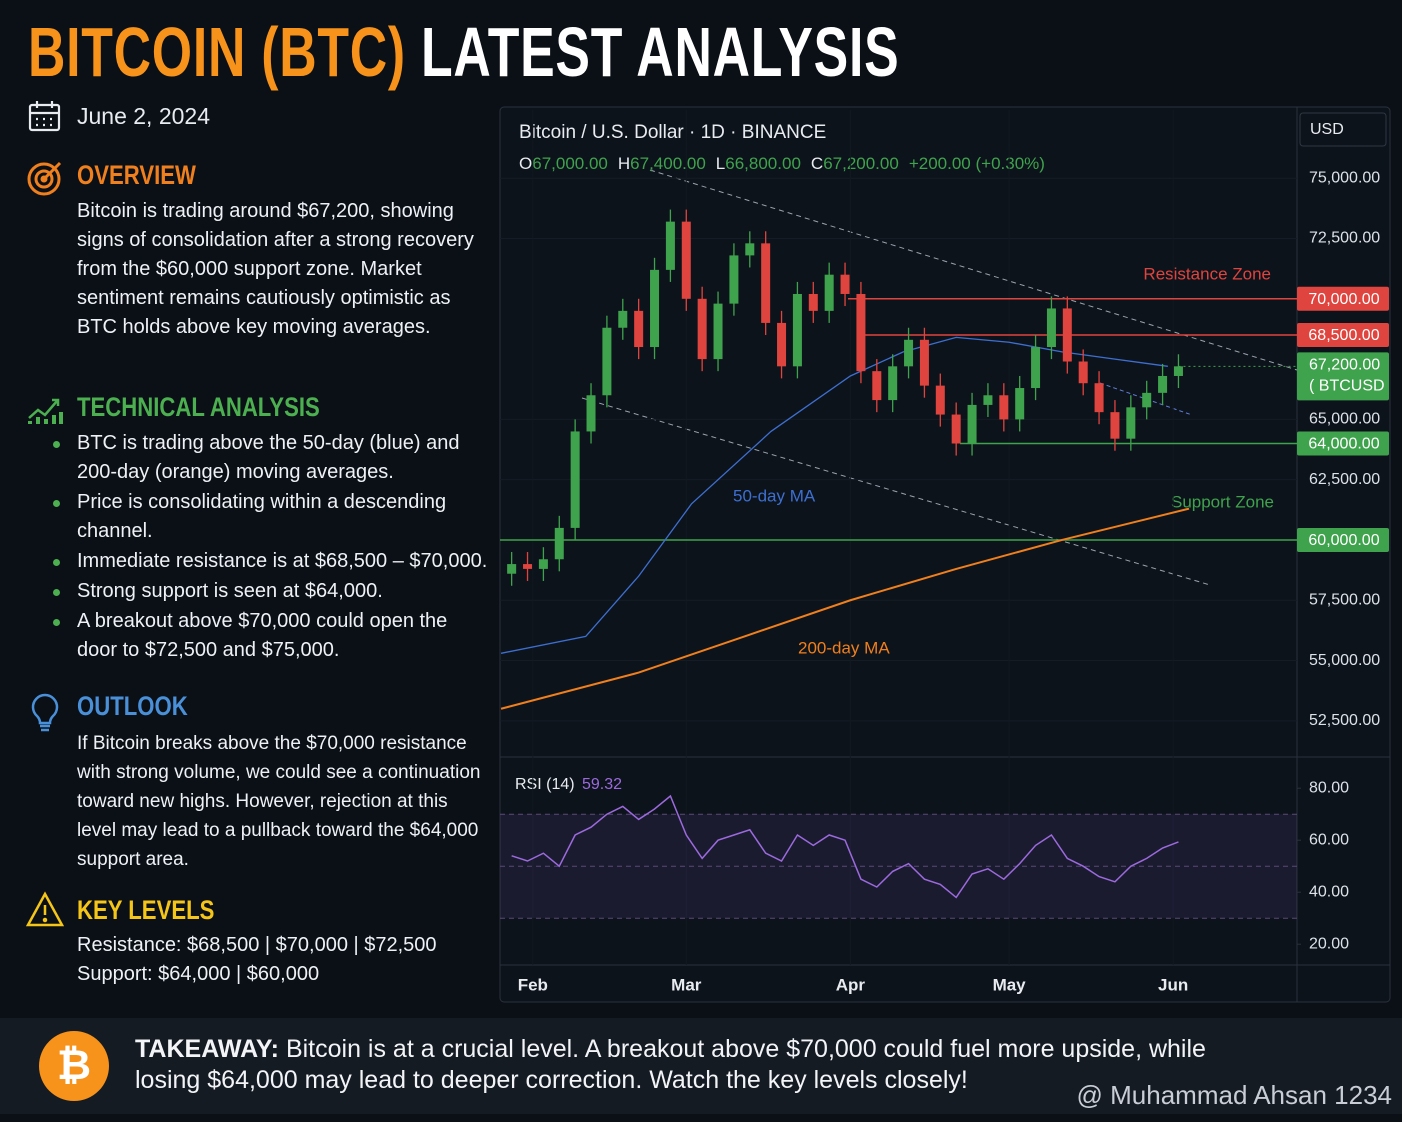  What do you see at coordinates (1329, 787) in the screenshot?
I see `rsi-tick-label: 80.00` at bounding box center [1329, 787].